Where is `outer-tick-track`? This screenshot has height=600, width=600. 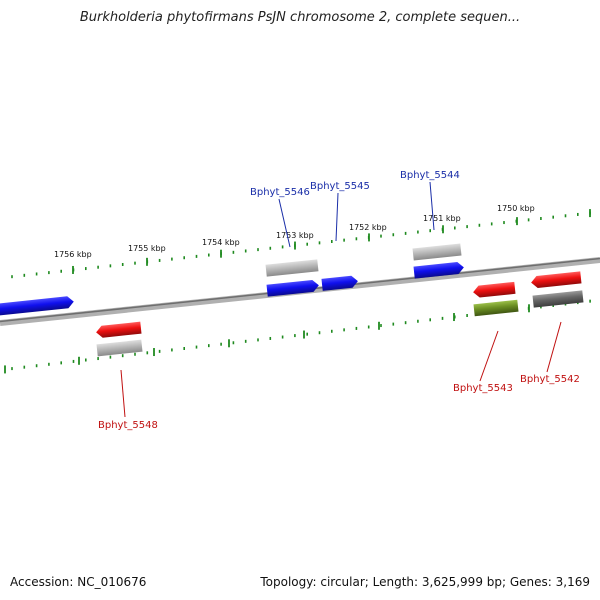
outer-tick-track is located at coordinates (301, 244).